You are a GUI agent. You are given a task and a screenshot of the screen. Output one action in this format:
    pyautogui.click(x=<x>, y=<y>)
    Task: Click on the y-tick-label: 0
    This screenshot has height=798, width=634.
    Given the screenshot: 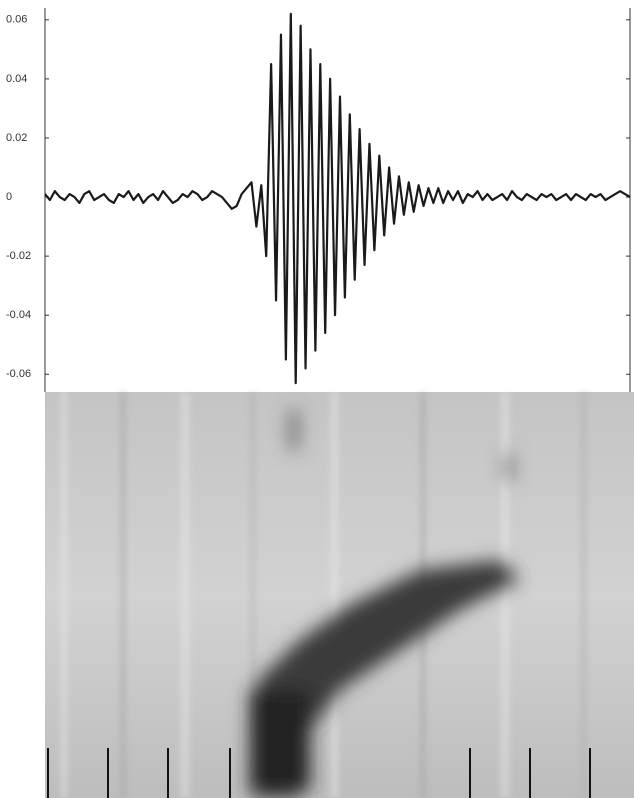 What is the action you would take?
    pyautogui.click(x=9, y=197)
    